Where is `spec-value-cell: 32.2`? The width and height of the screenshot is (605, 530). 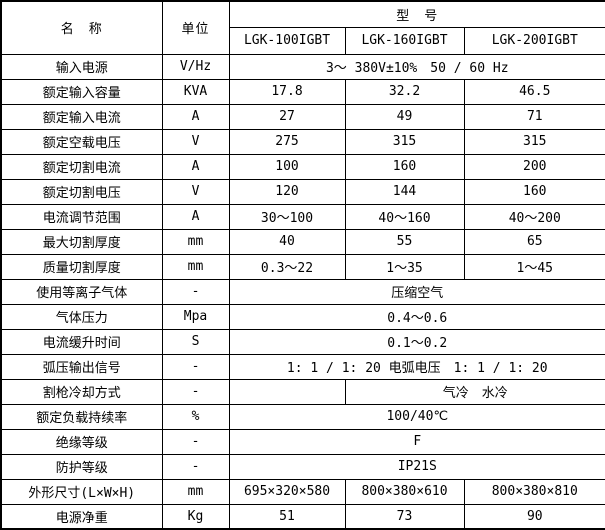 spec-value-cell: 32.2 is located at coordinates (404, 91).